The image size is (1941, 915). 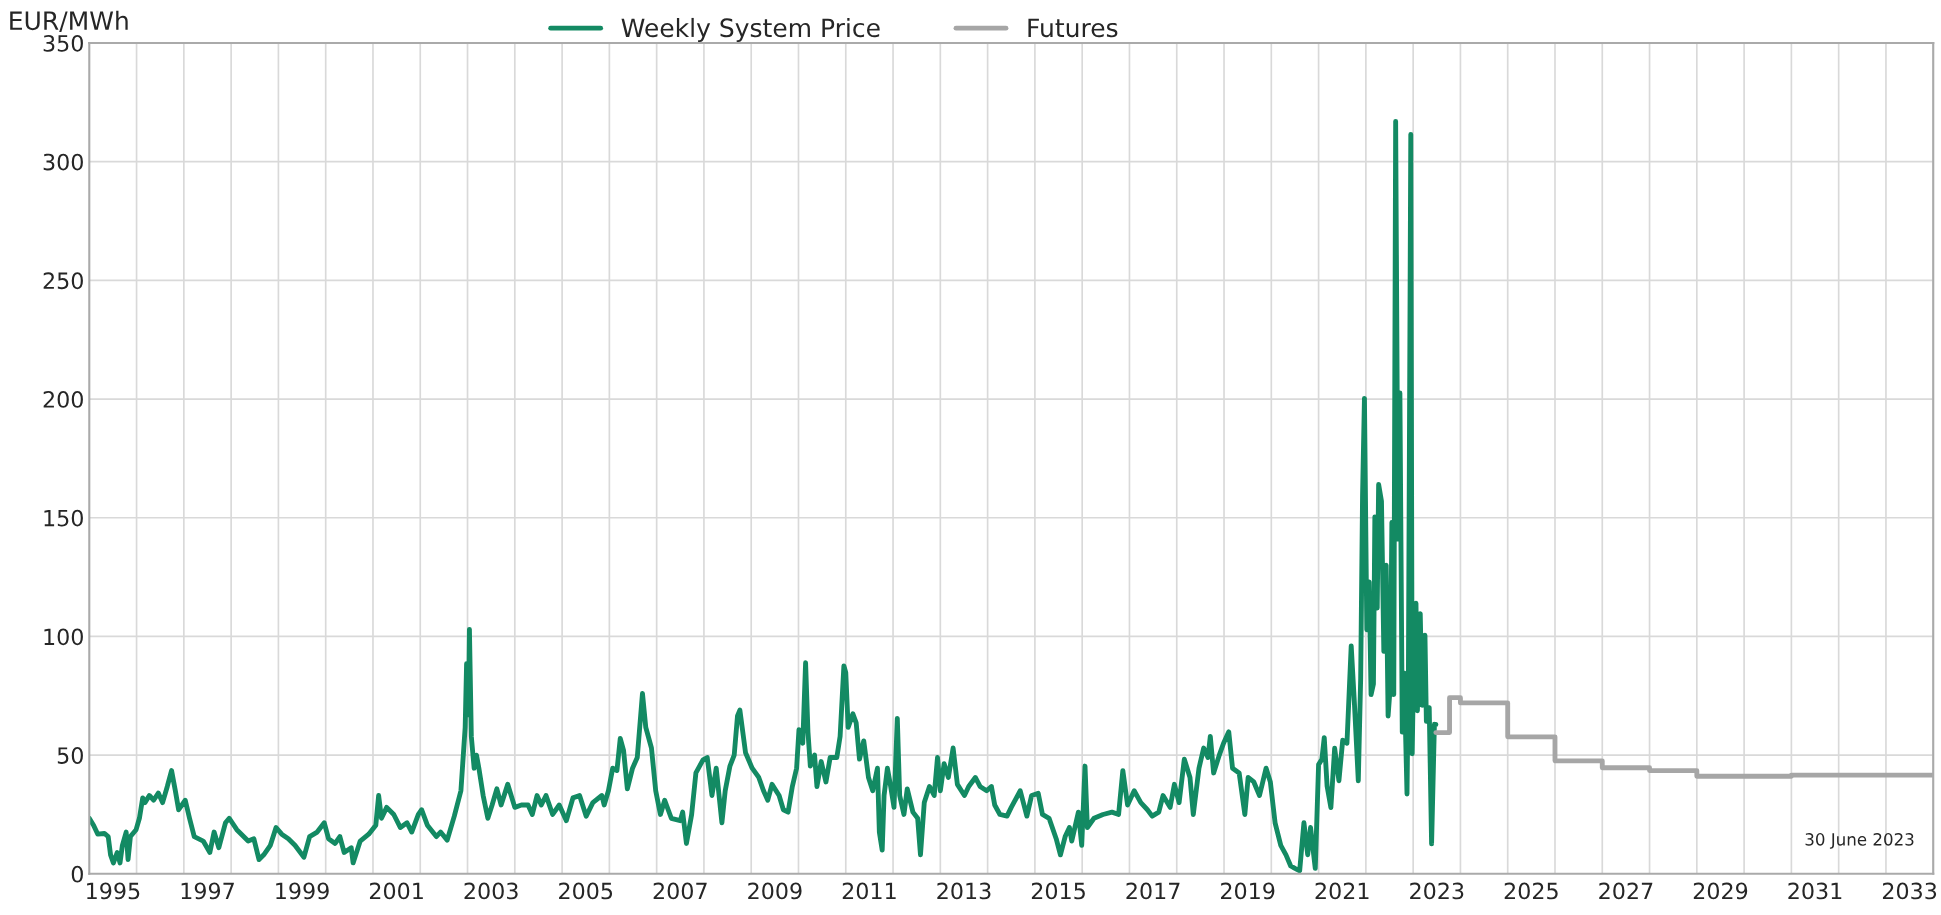 What do you see at coordinates (63, 518) in the screenshot?
I see `y-tick-label: 150` at bounding box center [63, 518].